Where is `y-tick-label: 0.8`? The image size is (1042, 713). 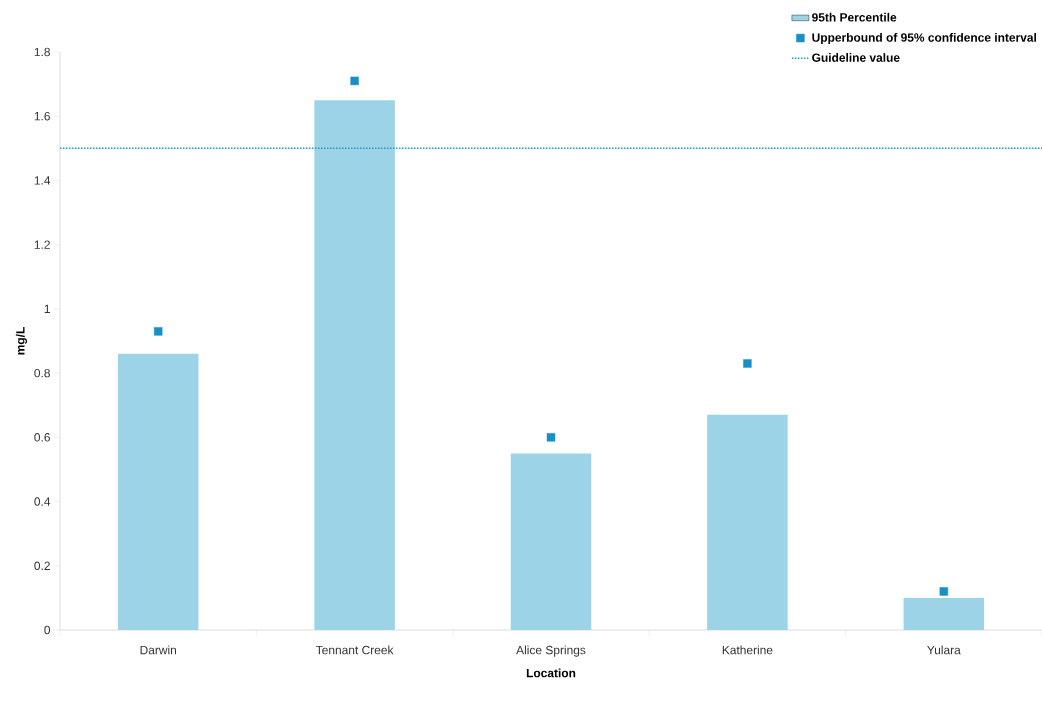 y-tick-label: 0.8 is located at coordinates (42, 373).